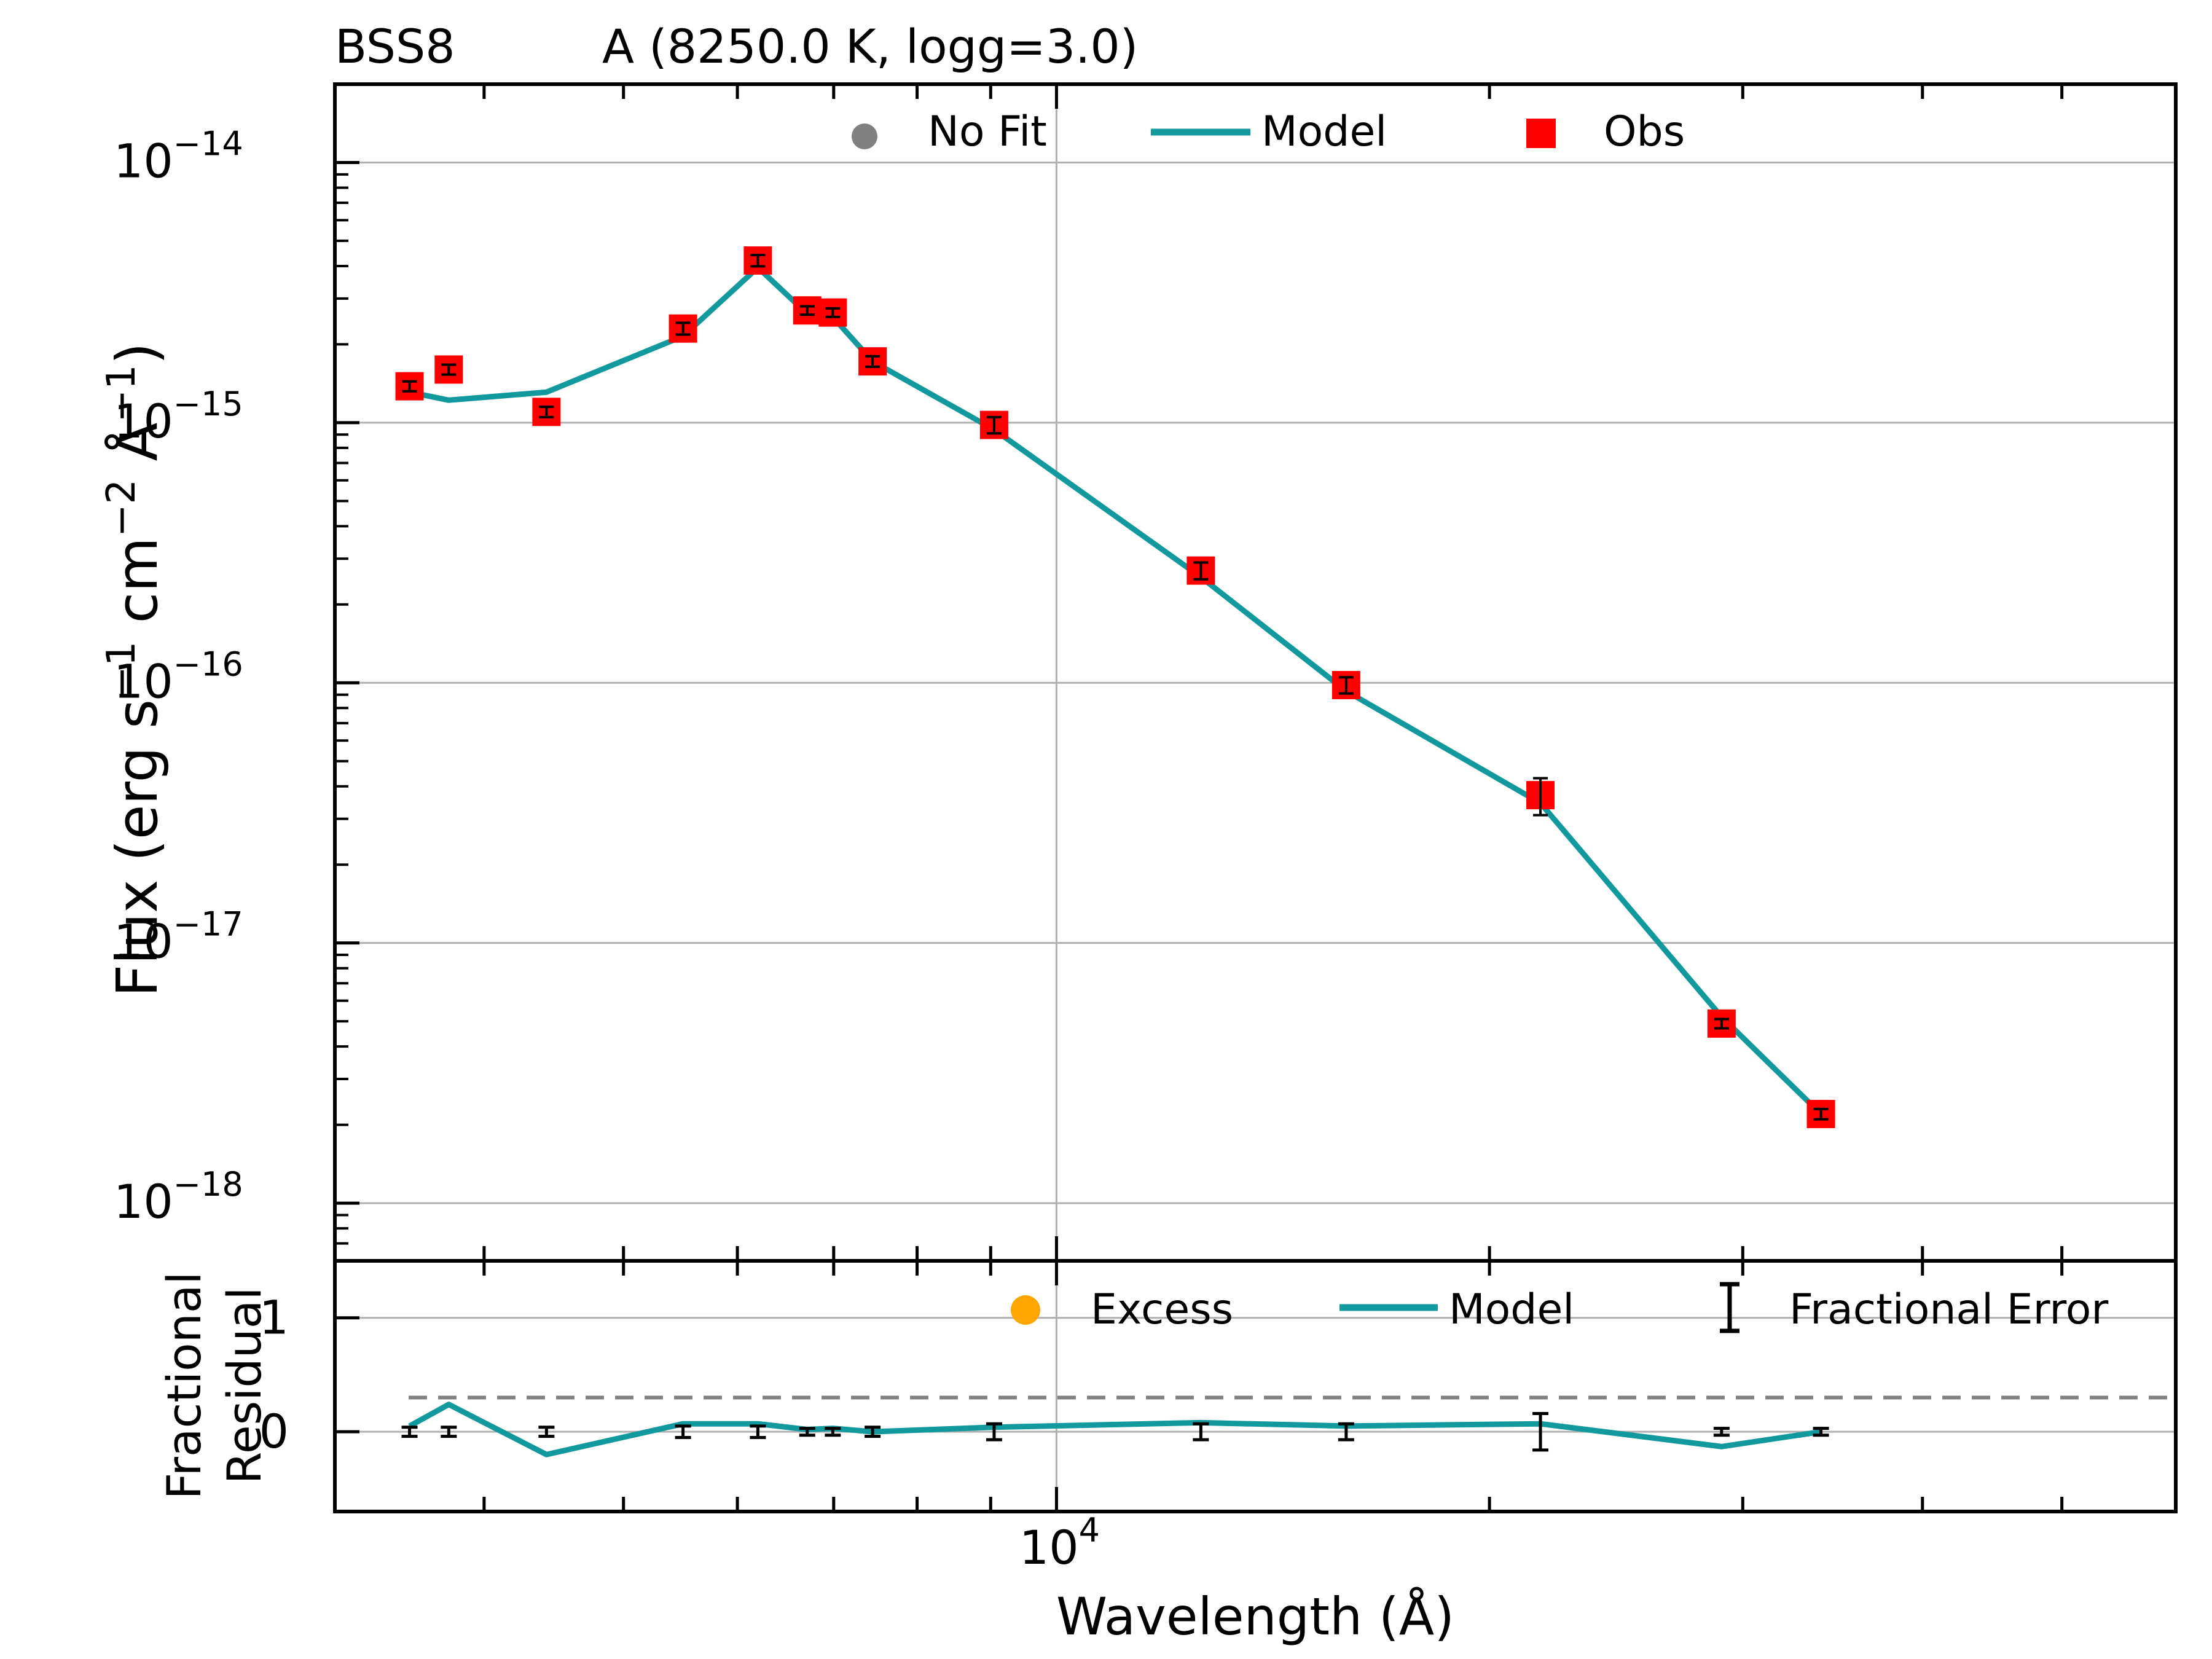 The image size is (2212, 1659). I want to click on residual-ytick-labels: 01, so click(274, 1374).